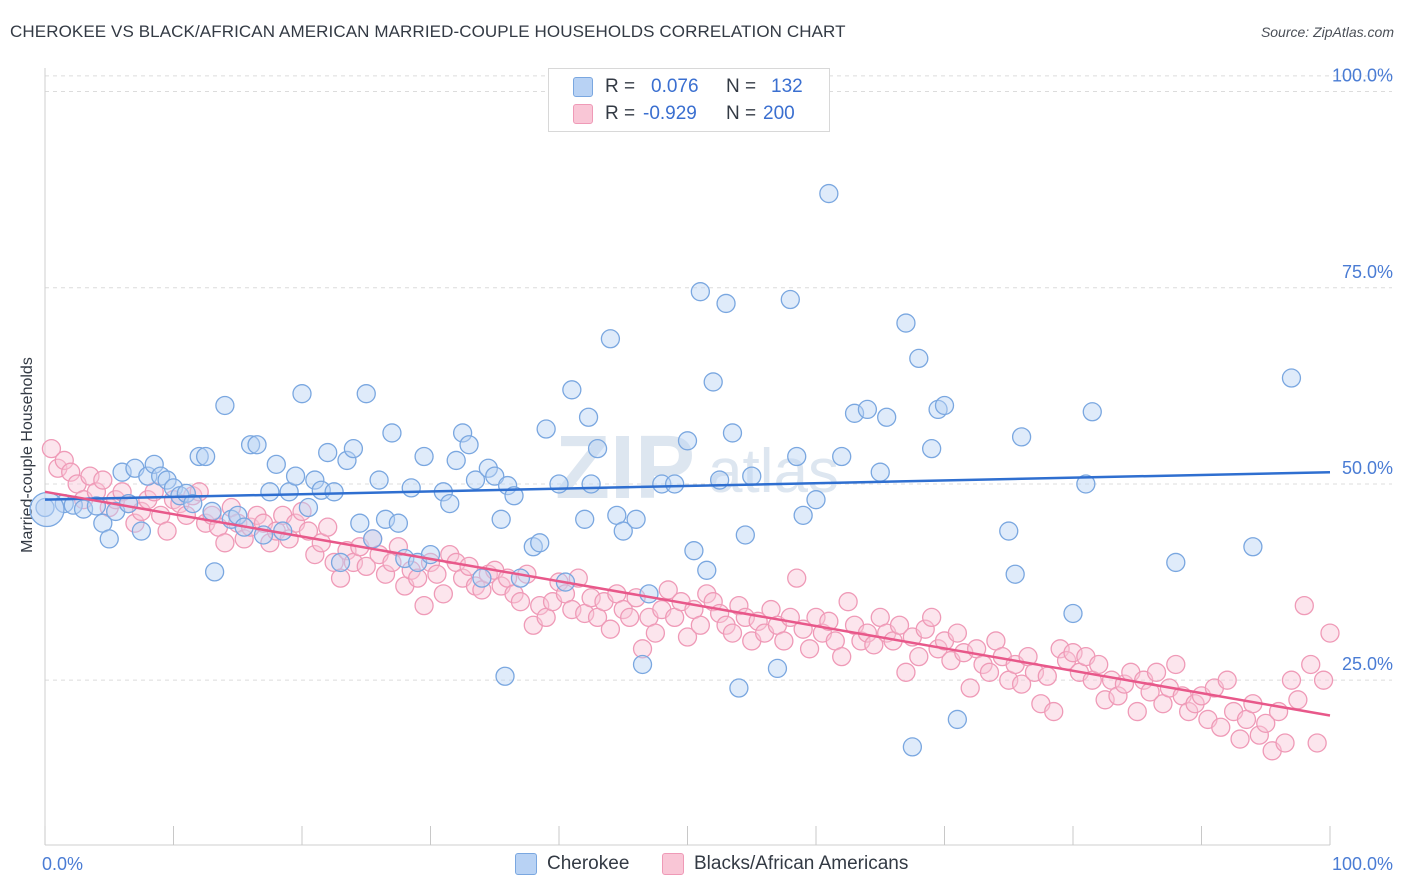  I want to click on x-tick-labels: 0.0% 100.0%, so click(717, 864).